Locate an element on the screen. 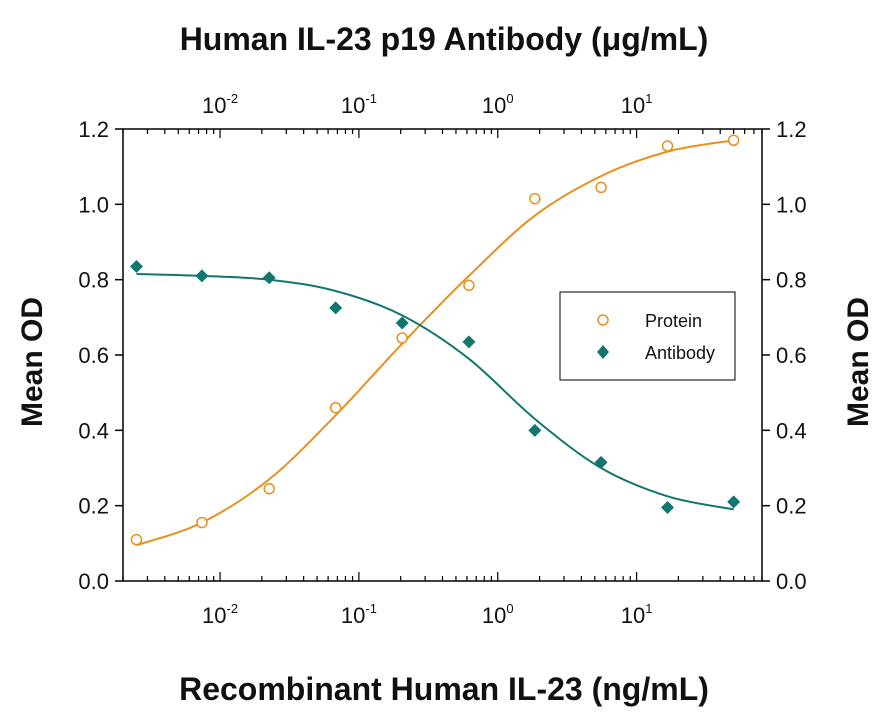 The width and height of the screenshot is (888, 715). y-tick-label-right: 0.8 is located at coordinates (791, 280).